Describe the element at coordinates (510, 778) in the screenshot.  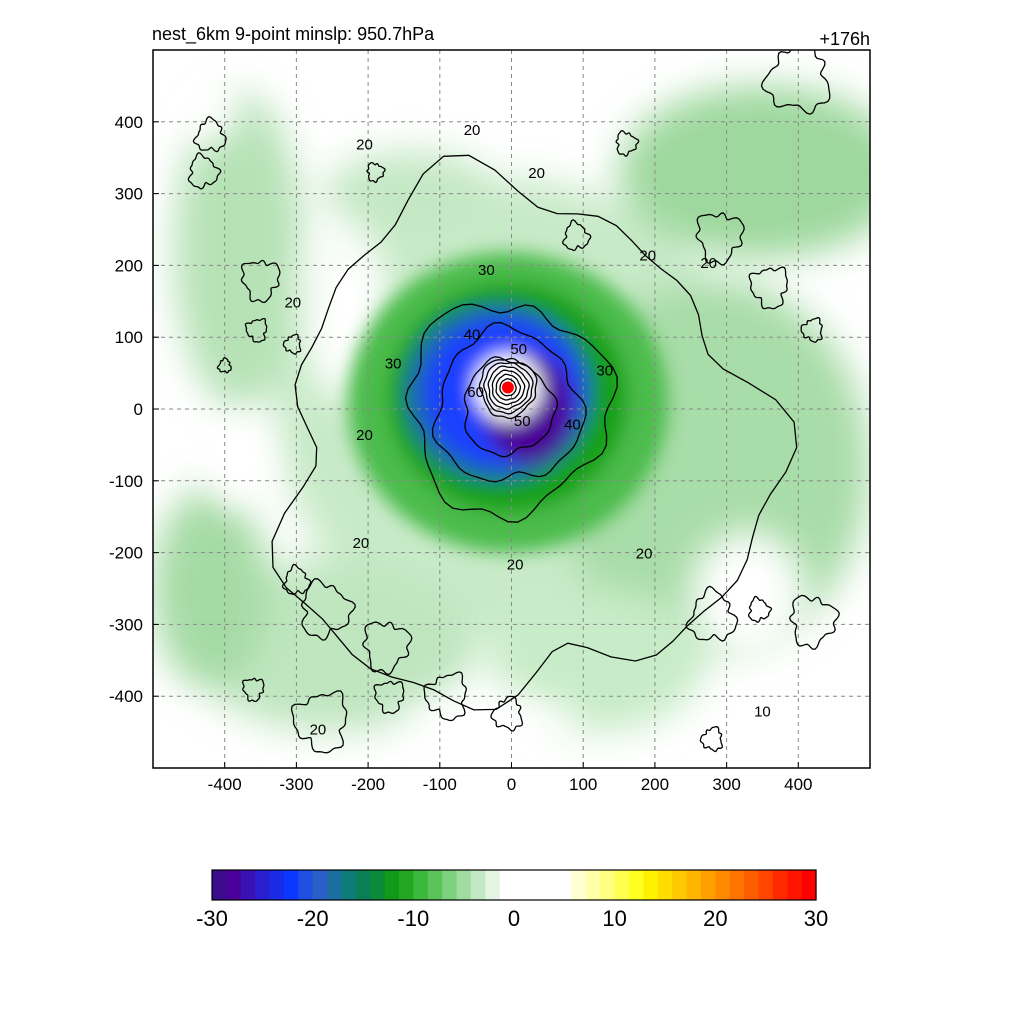
I see `x-axis: -400 -300 -200 -100 0 100 200 300 400` at that location.